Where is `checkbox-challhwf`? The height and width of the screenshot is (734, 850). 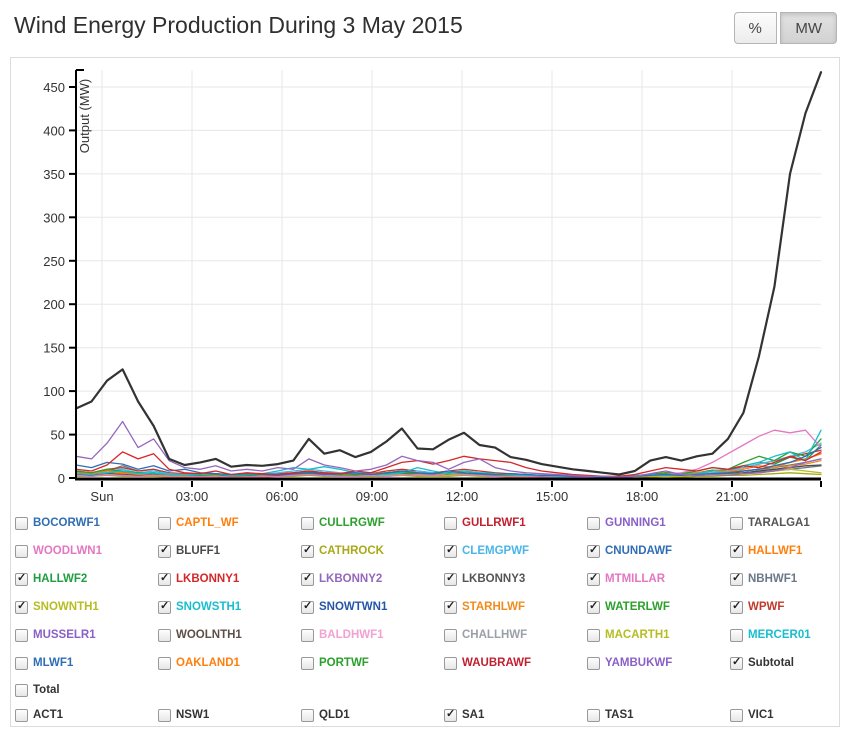
checkbox-challhwf is located at coordinates (450, 635).